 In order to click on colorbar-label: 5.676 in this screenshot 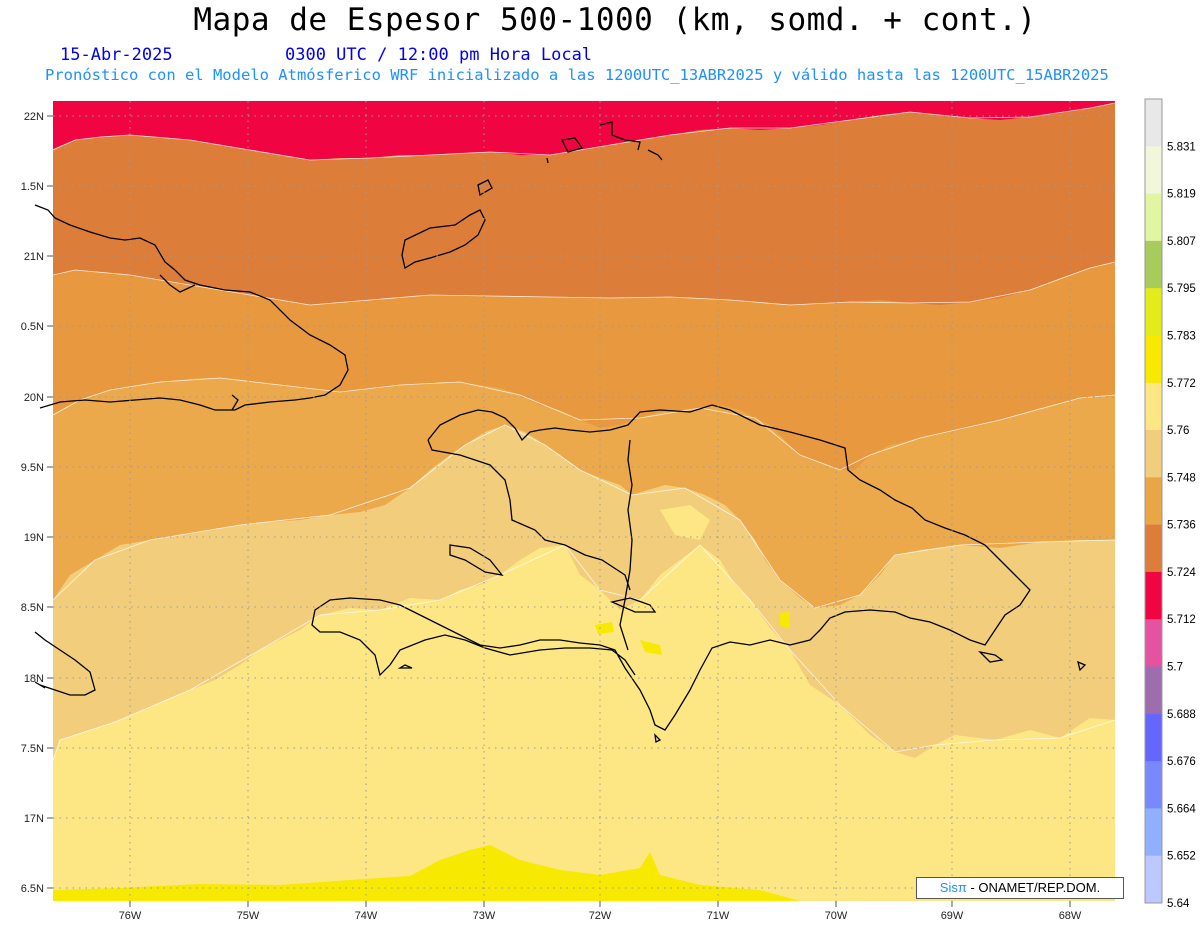, I will do `click(1181, 762)`.